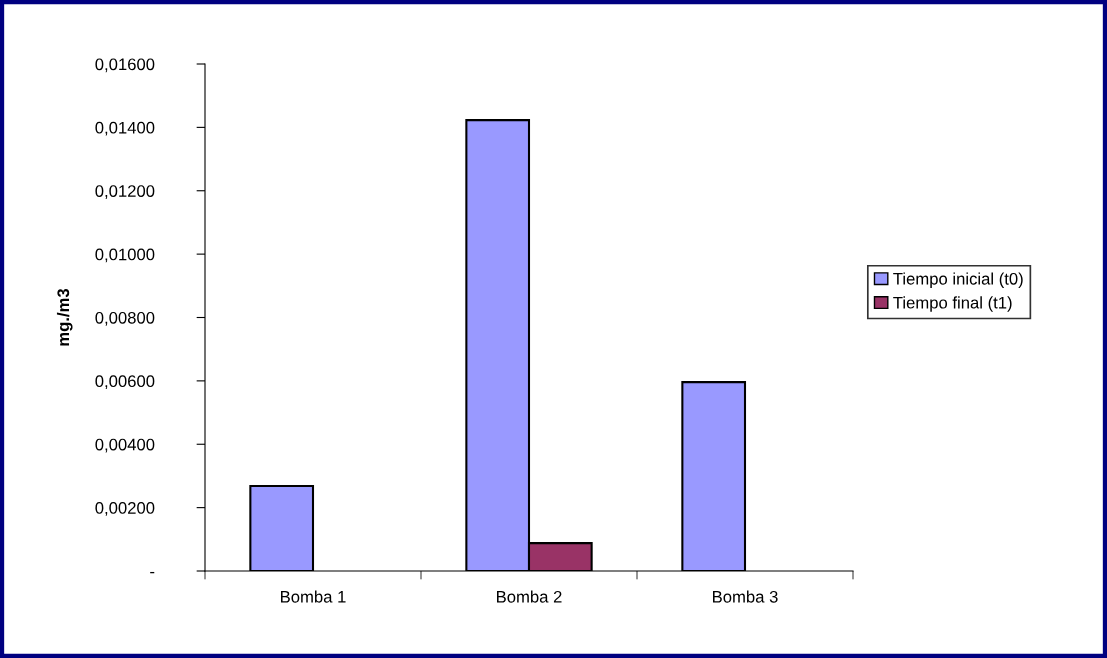 The height and width of the screenshot is (658, 1107). Describe the element at coordinates (125, 509) in the screenshot. I see `y-tick-label: 0,00200` at that location.